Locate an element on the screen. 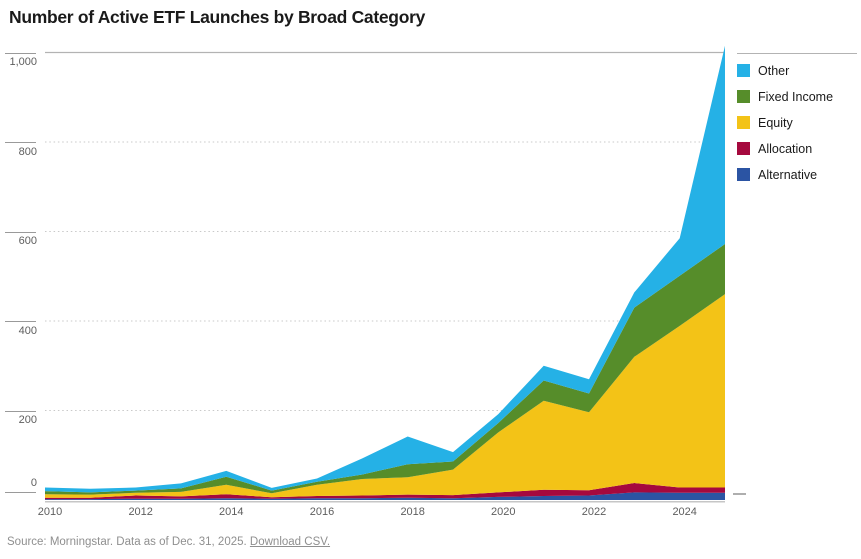  area-series-alternative is located at coordinates (385, 496).